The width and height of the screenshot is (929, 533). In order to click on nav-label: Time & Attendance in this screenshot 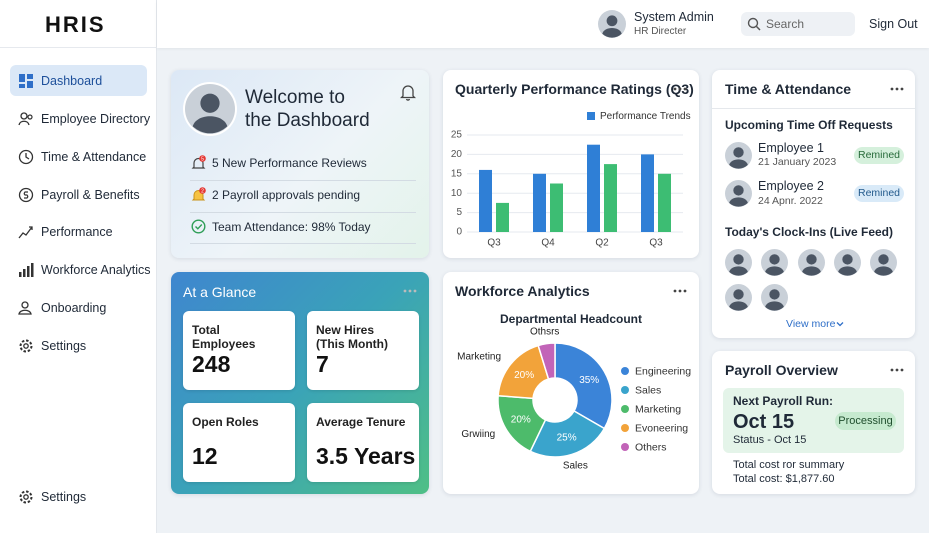, I will do `click(94, 157)`.